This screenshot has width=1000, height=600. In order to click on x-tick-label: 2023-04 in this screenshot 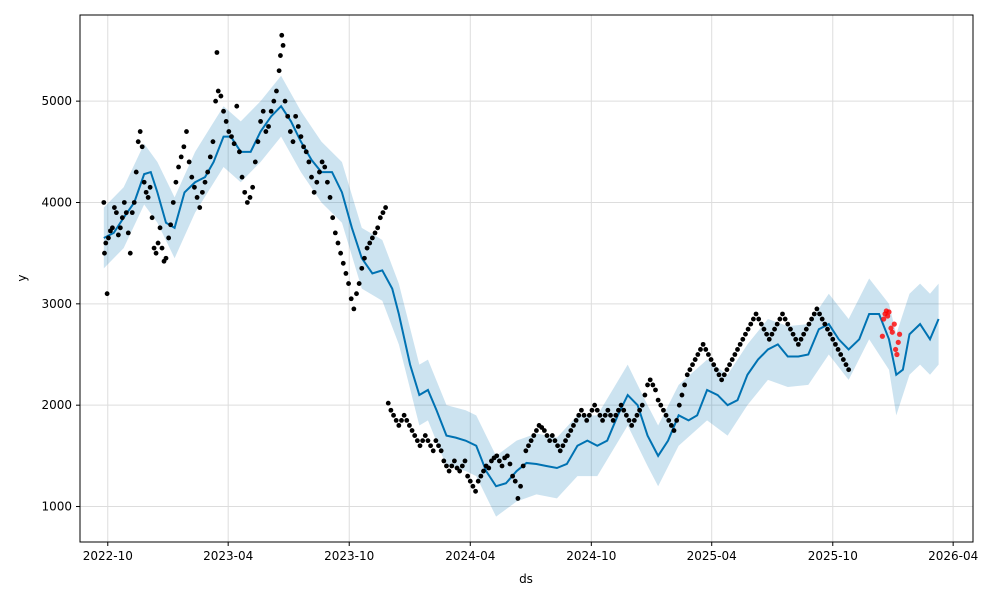, I will do `click(228, 556)`.